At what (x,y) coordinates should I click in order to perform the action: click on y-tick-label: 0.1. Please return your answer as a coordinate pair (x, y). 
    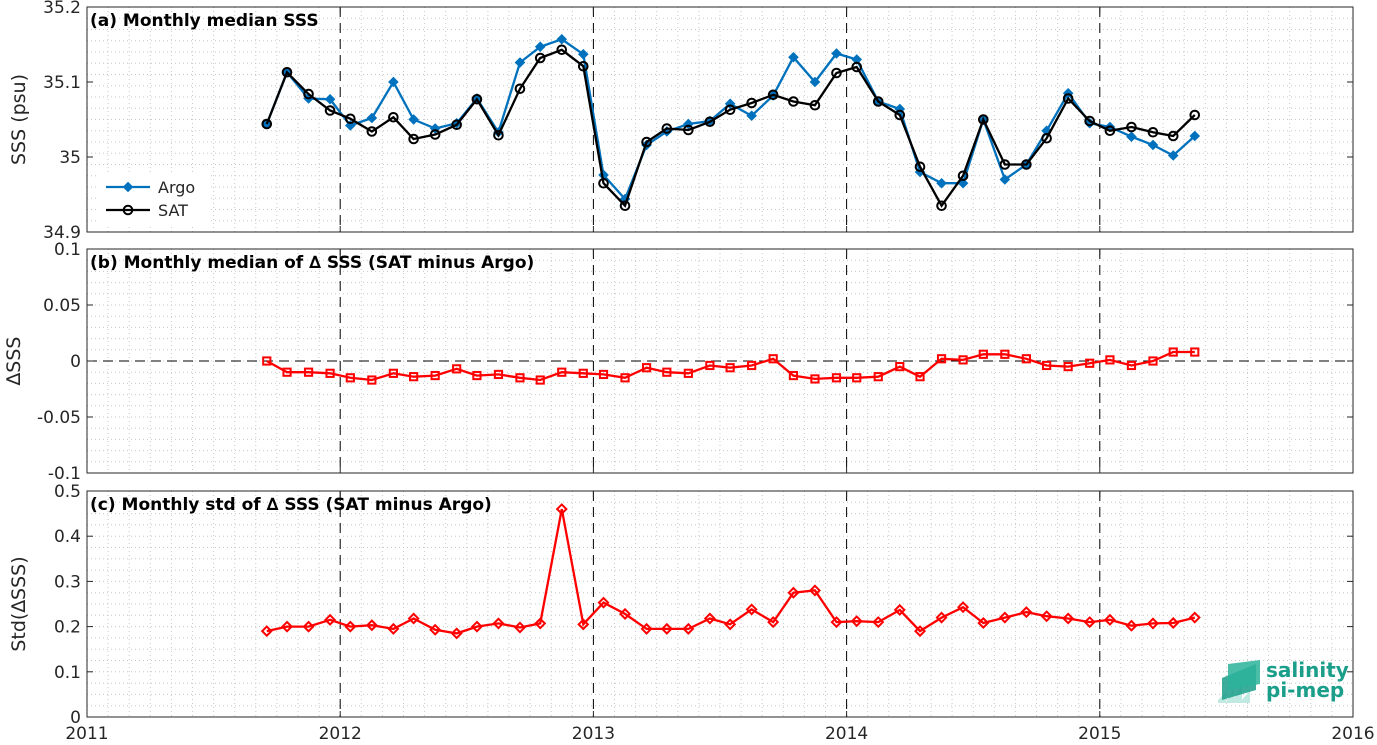
    Looking at the image, I should click on (67, 673).